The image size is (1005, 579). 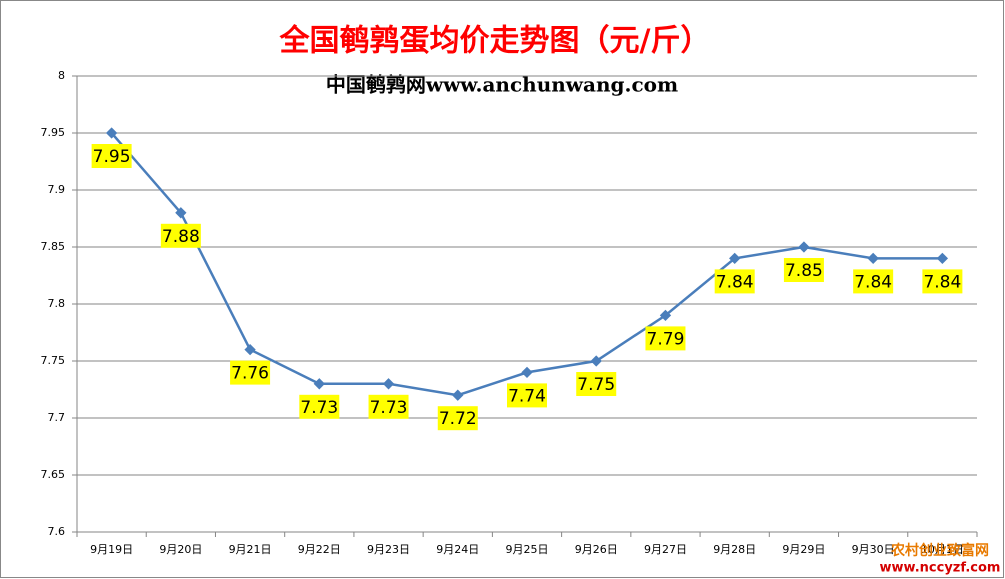 What do you see at coordinates (495, 41) in the screenshot?
I see `chart-title: 全国鹌鹑蛋均价走势图（元/斤）` at bounding box center [495, 41].